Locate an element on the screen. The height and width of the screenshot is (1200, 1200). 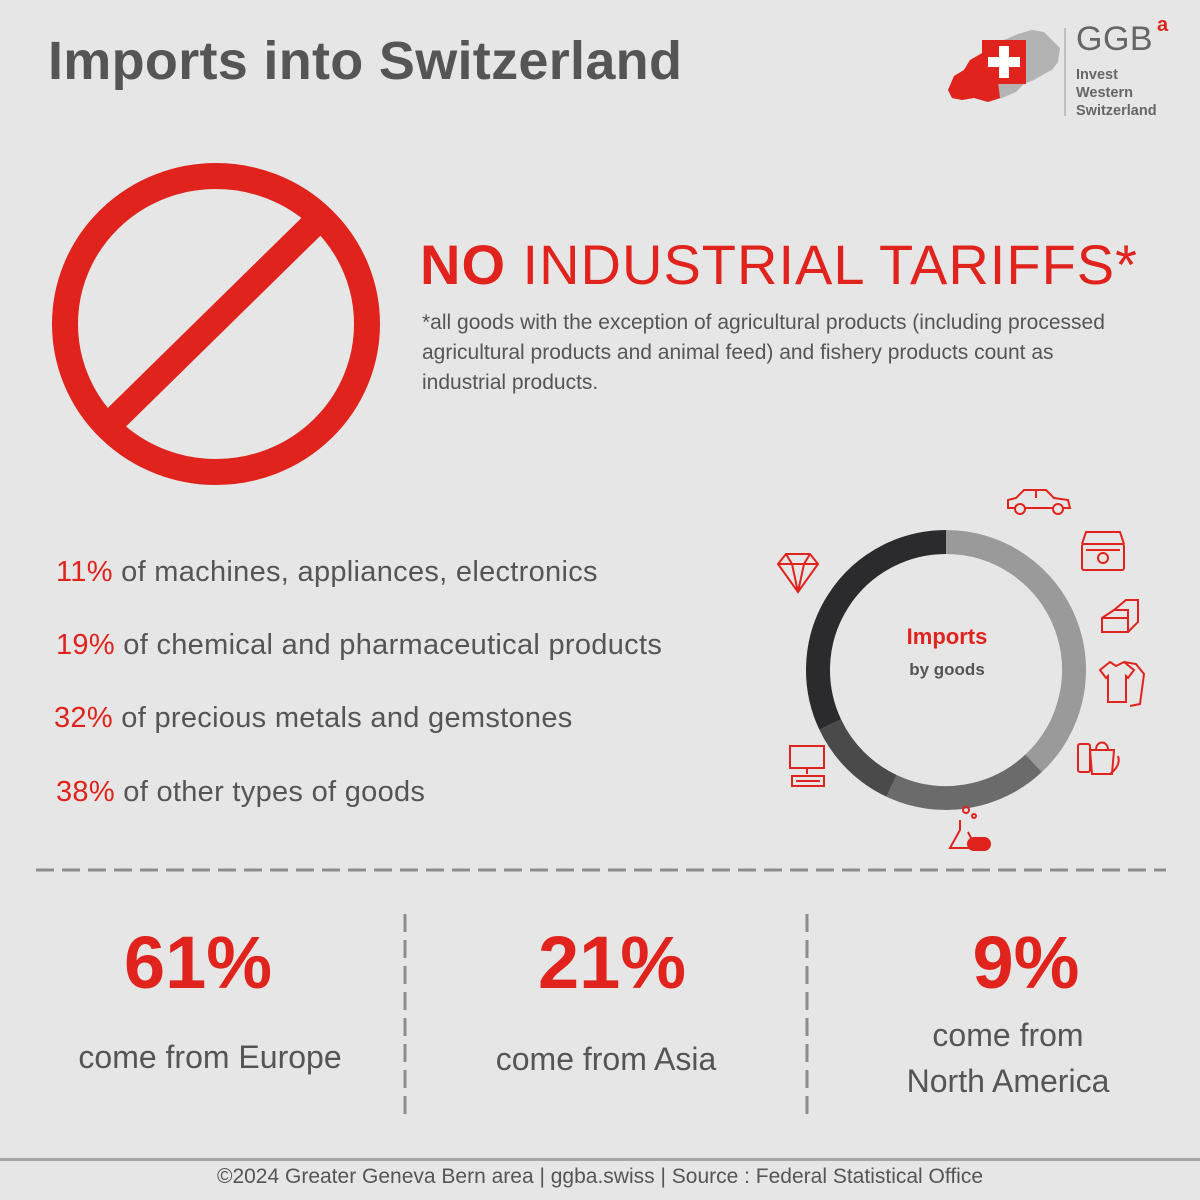
swiss-map-icon is located at coordinates (1004, 66).